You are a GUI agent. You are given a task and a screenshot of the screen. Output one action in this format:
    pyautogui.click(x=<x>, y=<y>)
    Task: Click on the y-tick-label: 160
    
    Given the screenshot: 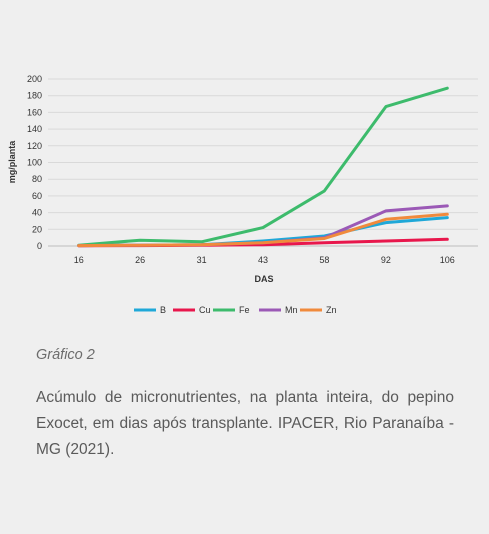 What is the action you would take?
    pyautogui.click(x=34, y=112)
    